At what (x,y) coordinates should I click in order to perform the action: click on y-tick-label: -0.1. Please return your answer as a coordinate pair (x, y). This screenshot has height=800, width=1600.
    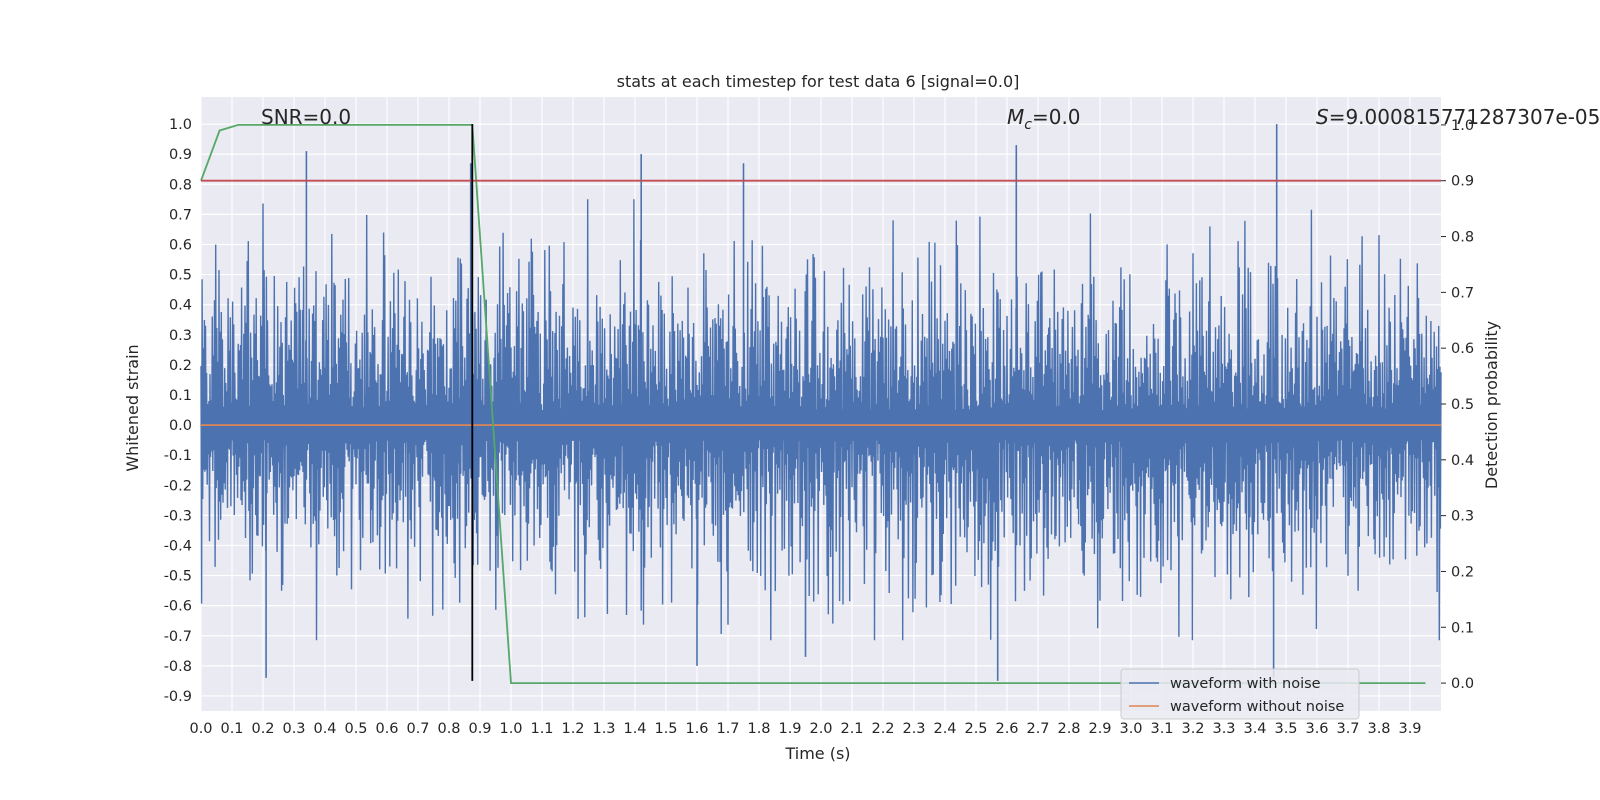
    Looking at the image, I should click on (178, 456).